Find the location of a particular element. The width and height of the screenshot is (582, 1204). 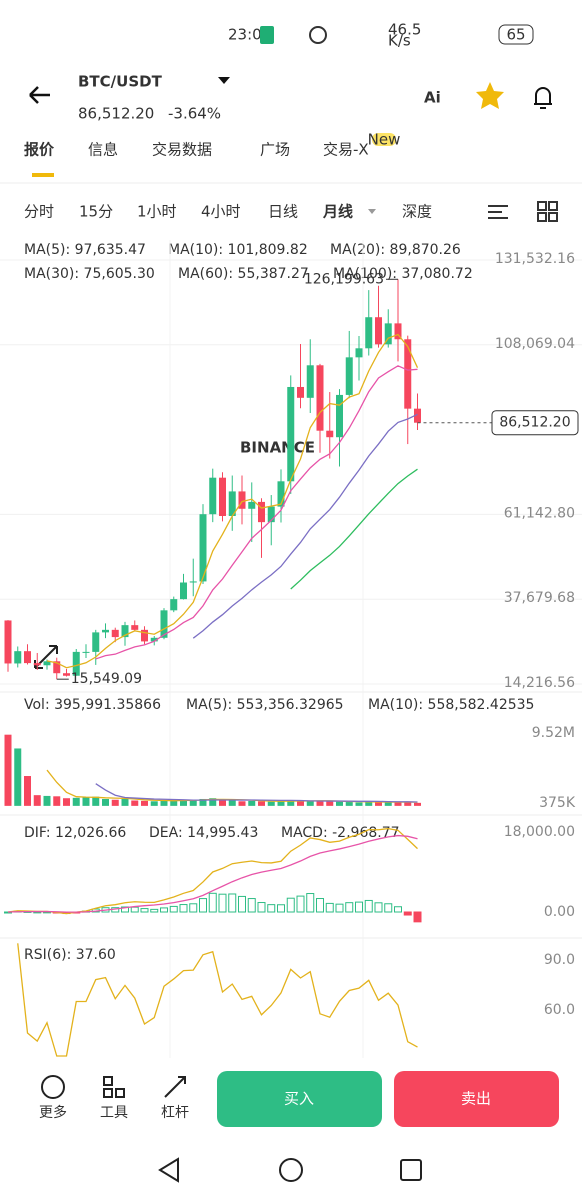

tab: 信息 is located at coordinates (103, 150).